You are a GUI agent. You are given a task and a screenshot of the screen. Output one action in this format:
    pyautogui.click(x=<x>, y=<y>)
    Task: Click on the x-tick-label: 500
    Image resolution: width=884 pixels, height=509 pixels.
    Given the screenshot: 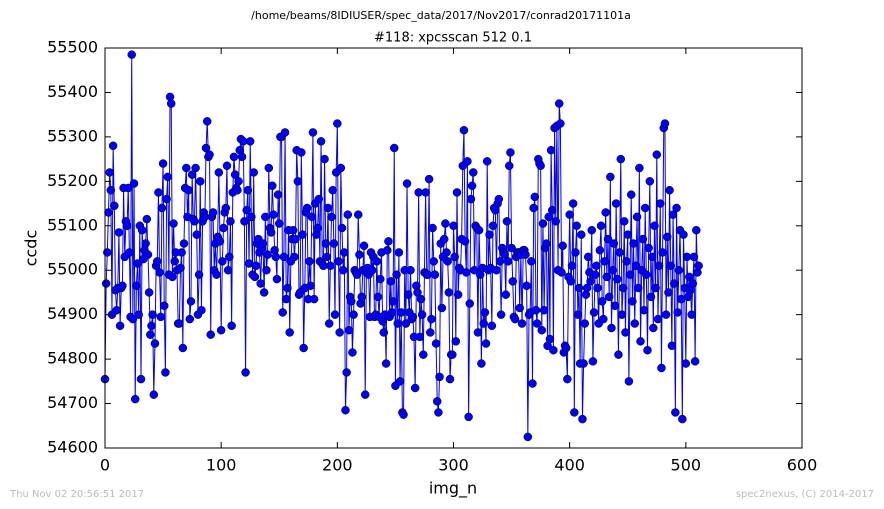 What is the action you would take?
    pyautogui.click(x=686, y=465)
    